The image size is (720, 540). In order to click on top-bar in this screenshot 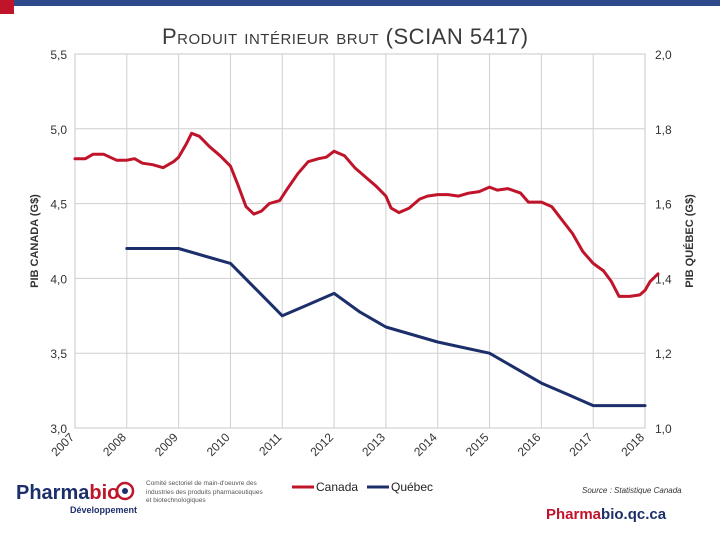, I will do `click(360, 3)`.